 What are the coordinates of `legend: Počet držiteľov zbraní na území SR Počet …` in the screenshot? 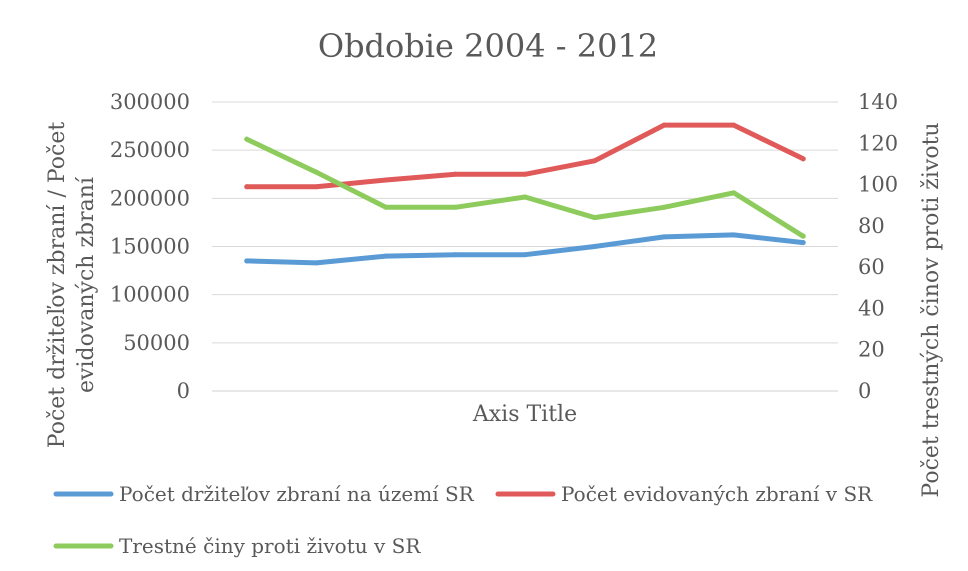 It's located at (463, 520).